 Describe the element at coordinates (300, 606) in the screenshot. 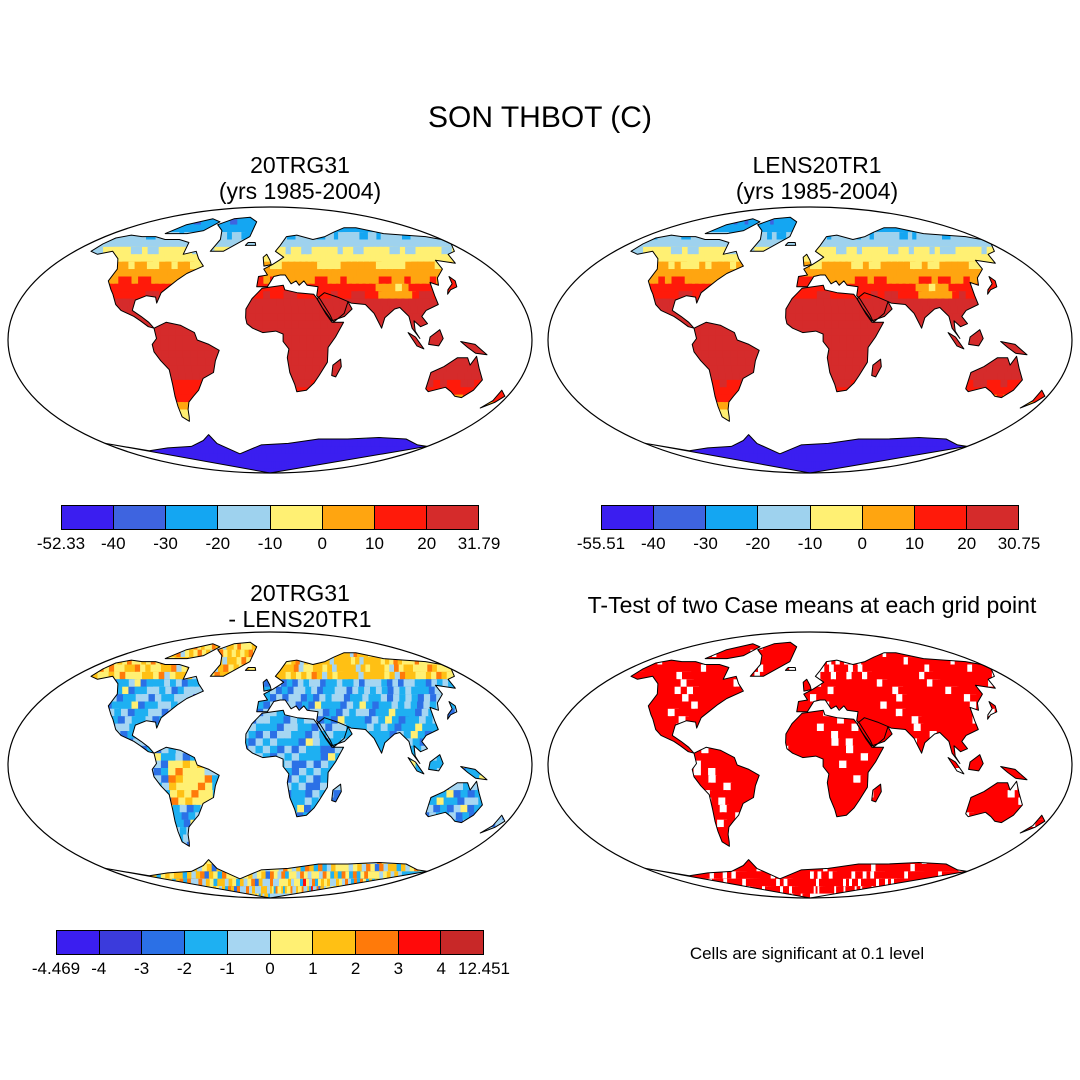

I see `panel-title-3: 20TRG31 - LENS20TR1` at that location.